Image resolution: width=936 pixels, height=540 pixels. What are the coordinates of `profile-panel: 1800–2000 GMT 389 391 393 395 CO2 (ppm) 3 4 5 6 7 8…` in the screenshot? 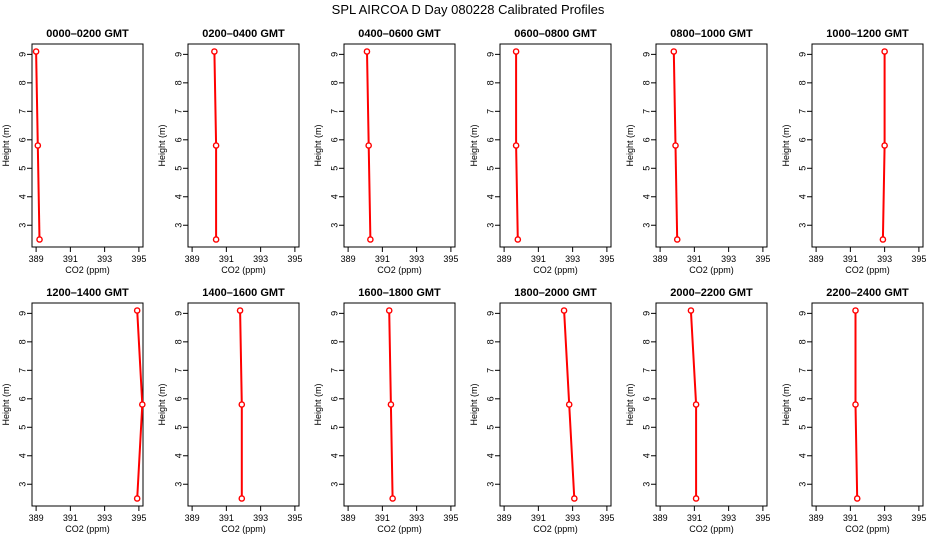 It's located at (541, 410).